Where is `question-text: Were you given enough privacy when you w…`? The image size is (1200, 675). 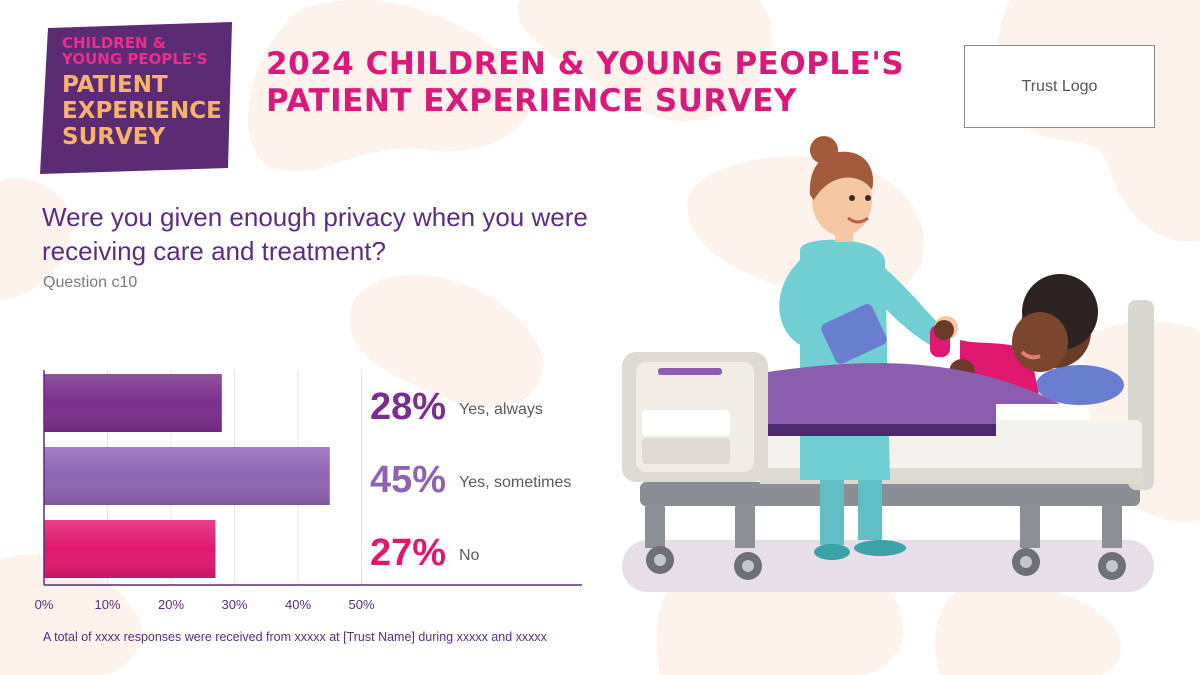
question-text: Were you given enough privacy when you w… is located at coordinates (315, 234).